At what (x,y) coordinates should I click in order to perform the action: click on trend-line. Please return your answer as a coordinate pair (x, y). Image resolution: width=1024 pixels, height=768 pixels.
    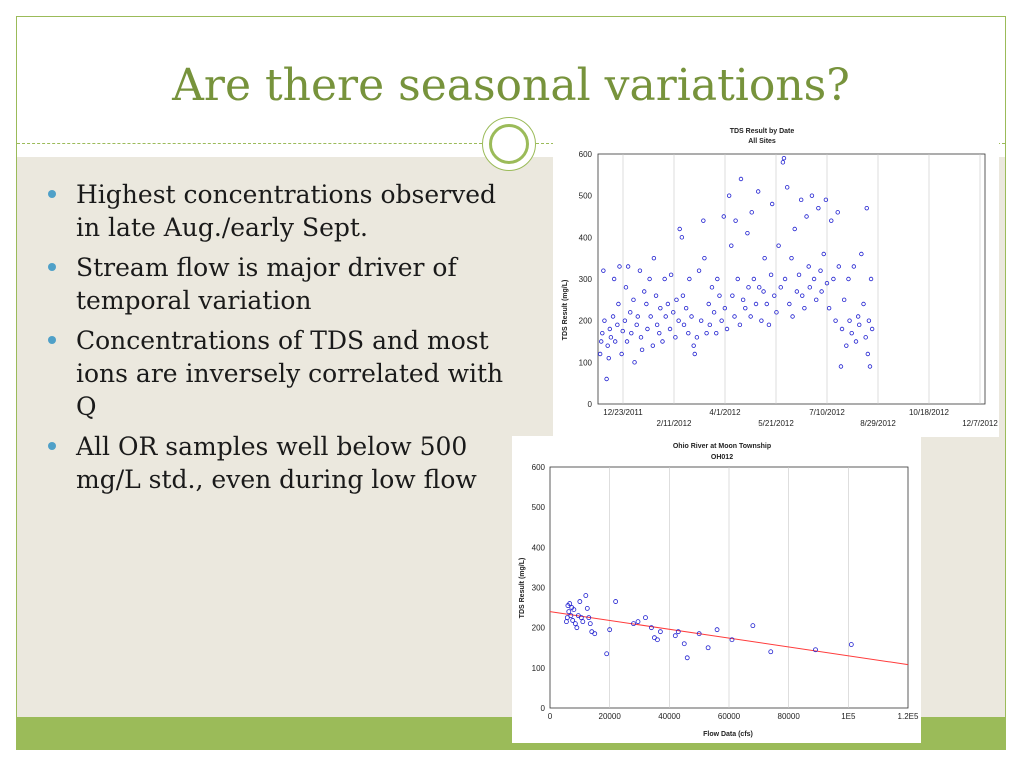
    Looking at the image, I should click on (729, 638).